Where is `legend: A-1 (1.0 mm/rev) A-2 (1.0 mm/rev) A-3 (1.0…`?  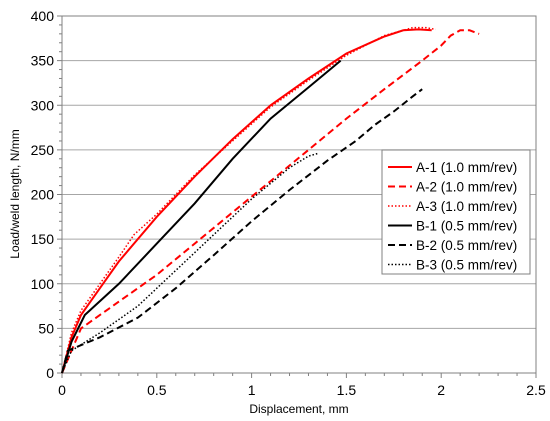
legend: A-1 (1.0 mm/rev) A-2 (1.0 mm/rev) A-3 (1.0… is located at coordinates (456, 212).